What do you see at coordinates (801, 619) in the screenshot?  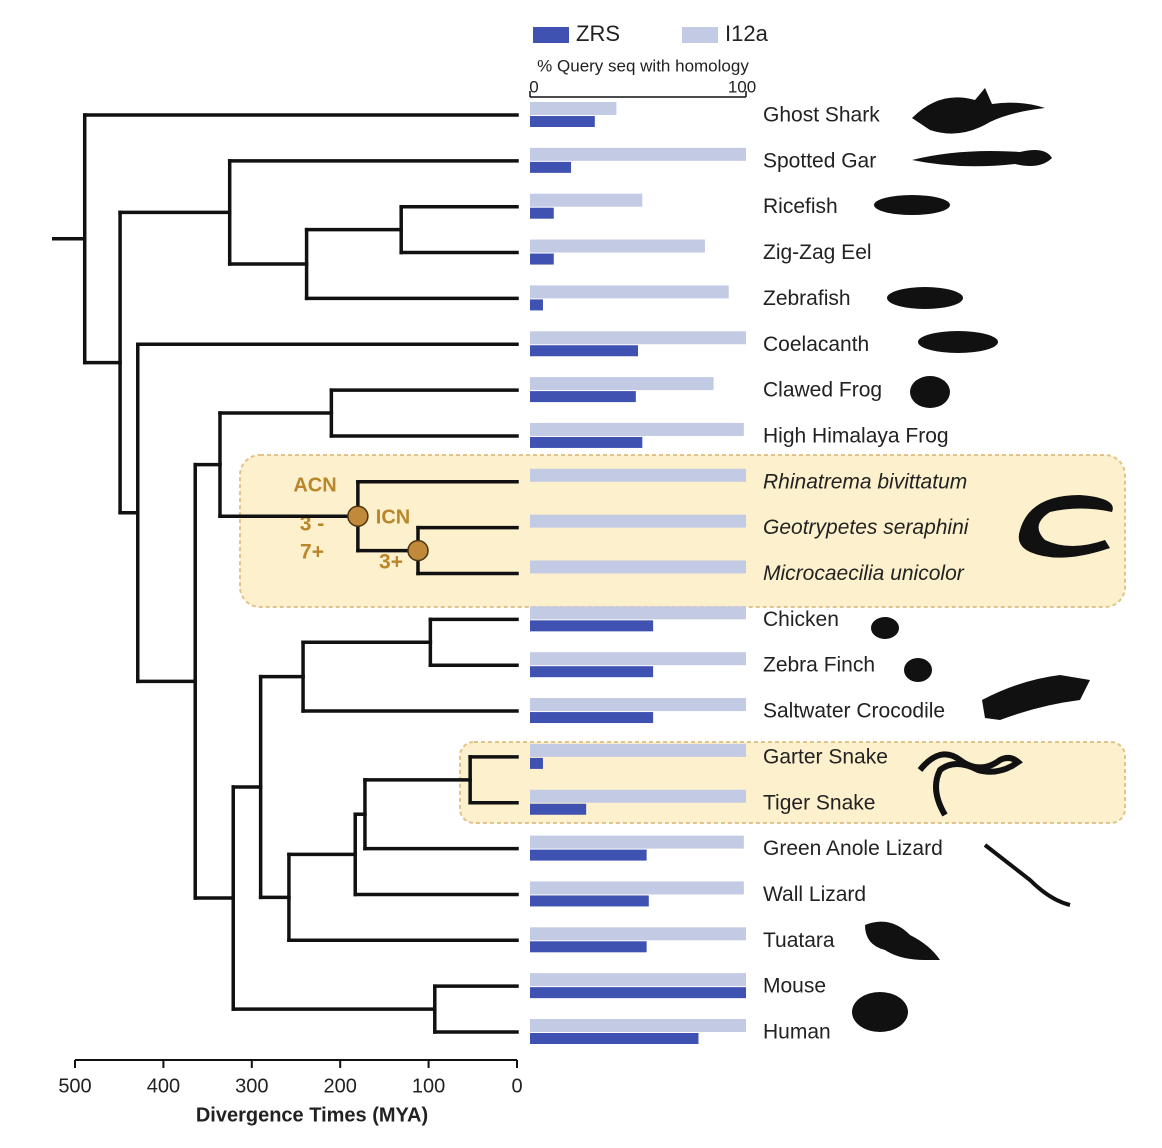 I see `species-label: Chicken` at bounding box center [801, 619].